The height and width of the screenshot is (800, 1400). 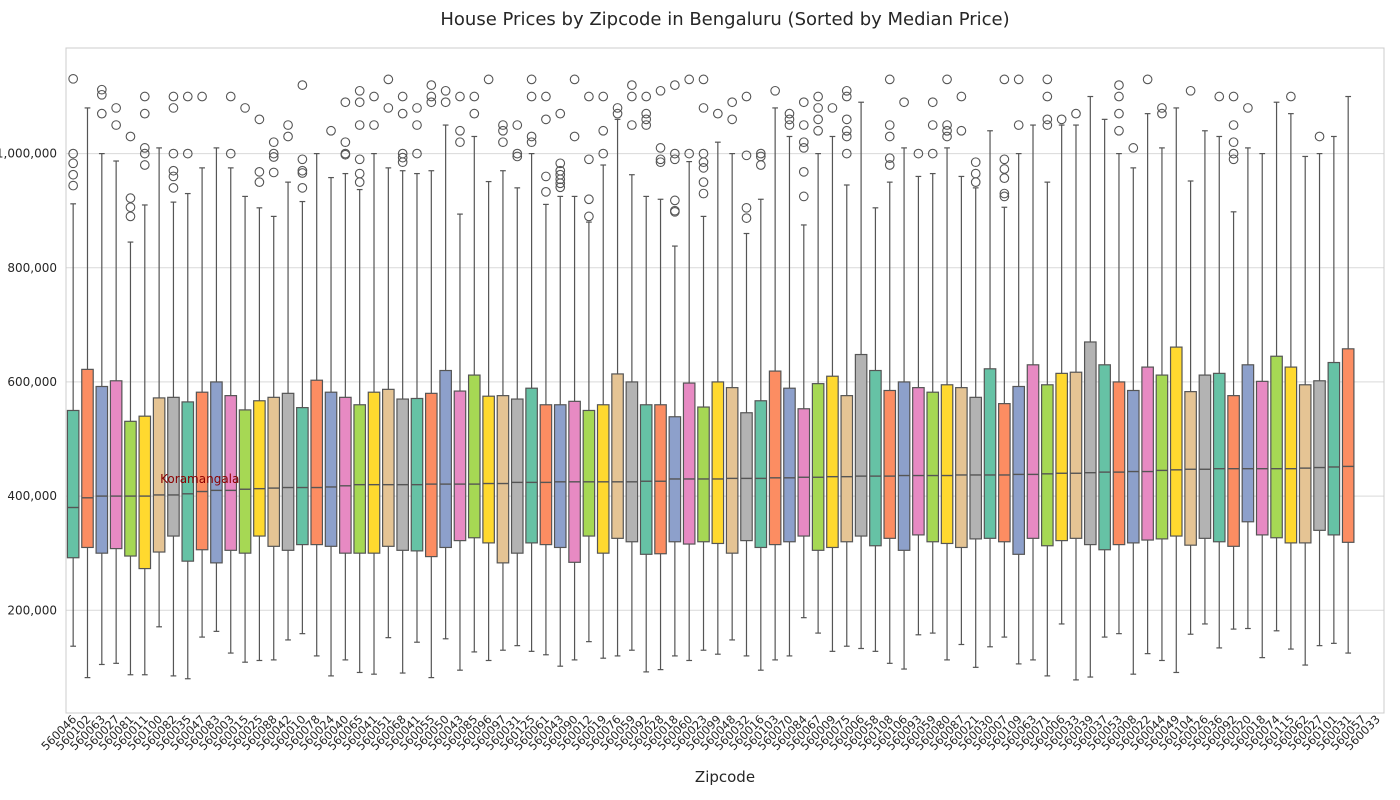 I want to click on y-tick-label: 200,000, so click(x=32, y=610).